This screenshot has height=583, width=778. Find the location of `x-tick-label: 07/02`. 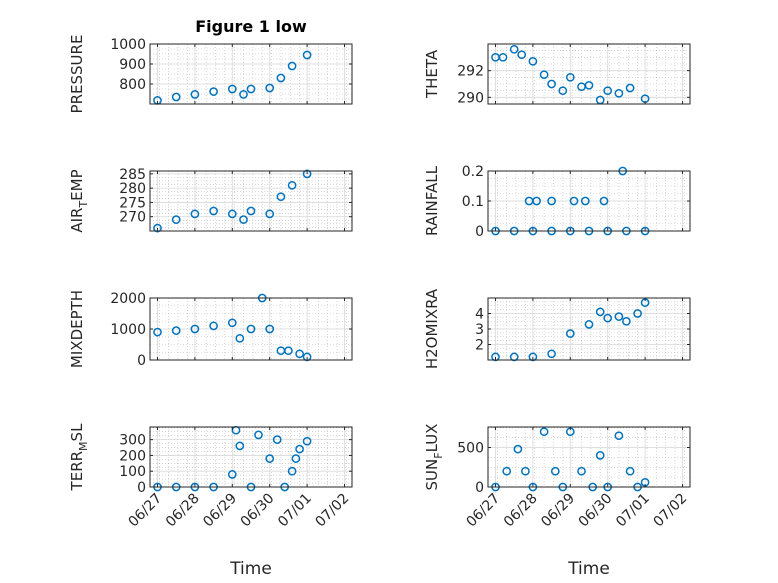

x-tick-label: 07/02 is located at coordinates (670, 511).